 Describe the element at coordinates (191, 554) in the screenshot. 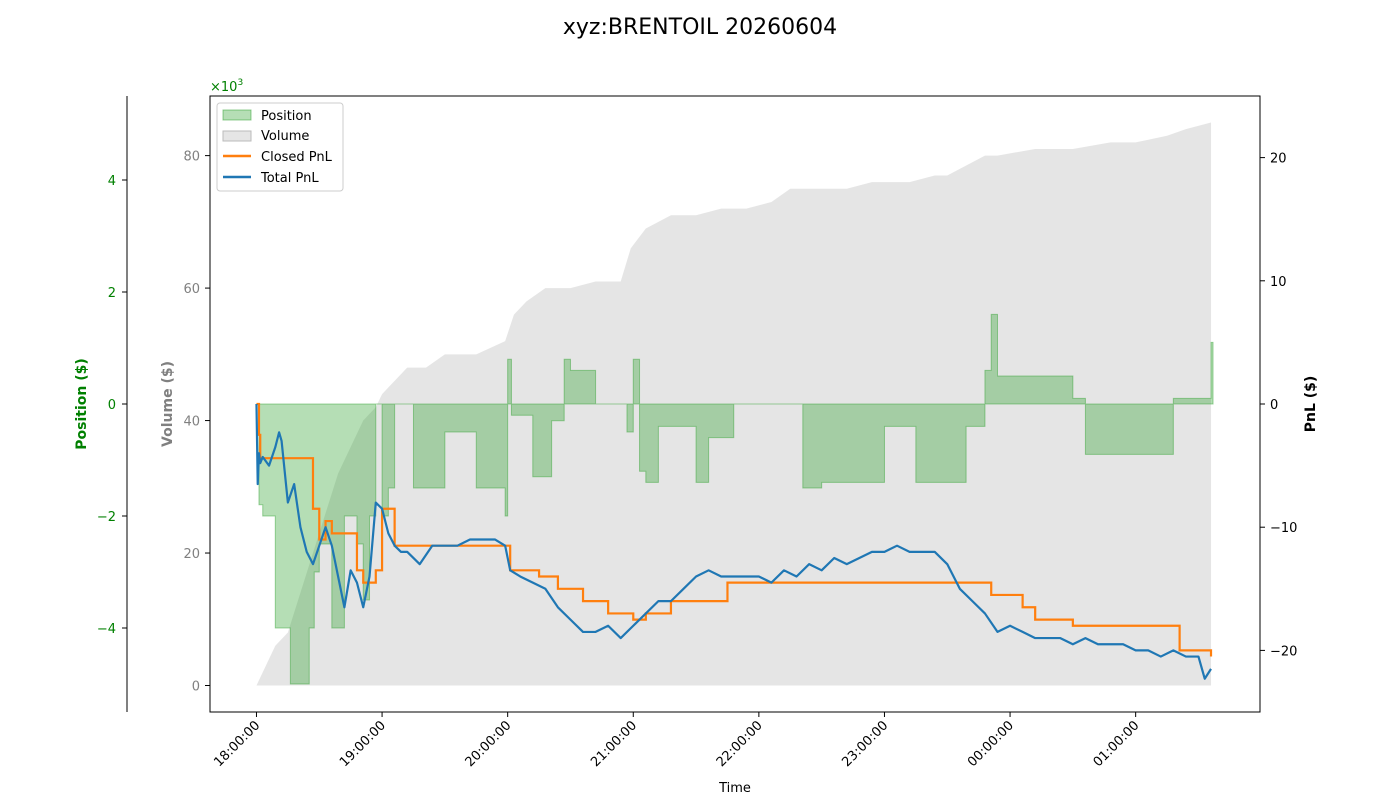

I see `volume-tick-label: 20` at that location.